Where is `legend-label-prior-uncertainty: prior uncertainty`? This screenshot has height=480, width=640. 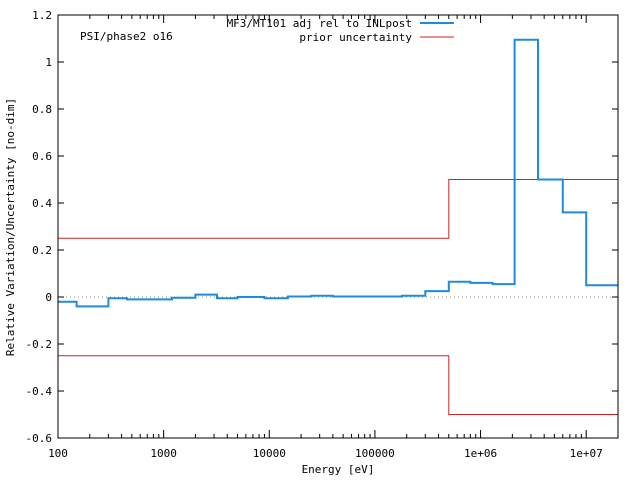 legend-label-prior-uncertainty: prior uncertainty is located at coordinates (355, 37).